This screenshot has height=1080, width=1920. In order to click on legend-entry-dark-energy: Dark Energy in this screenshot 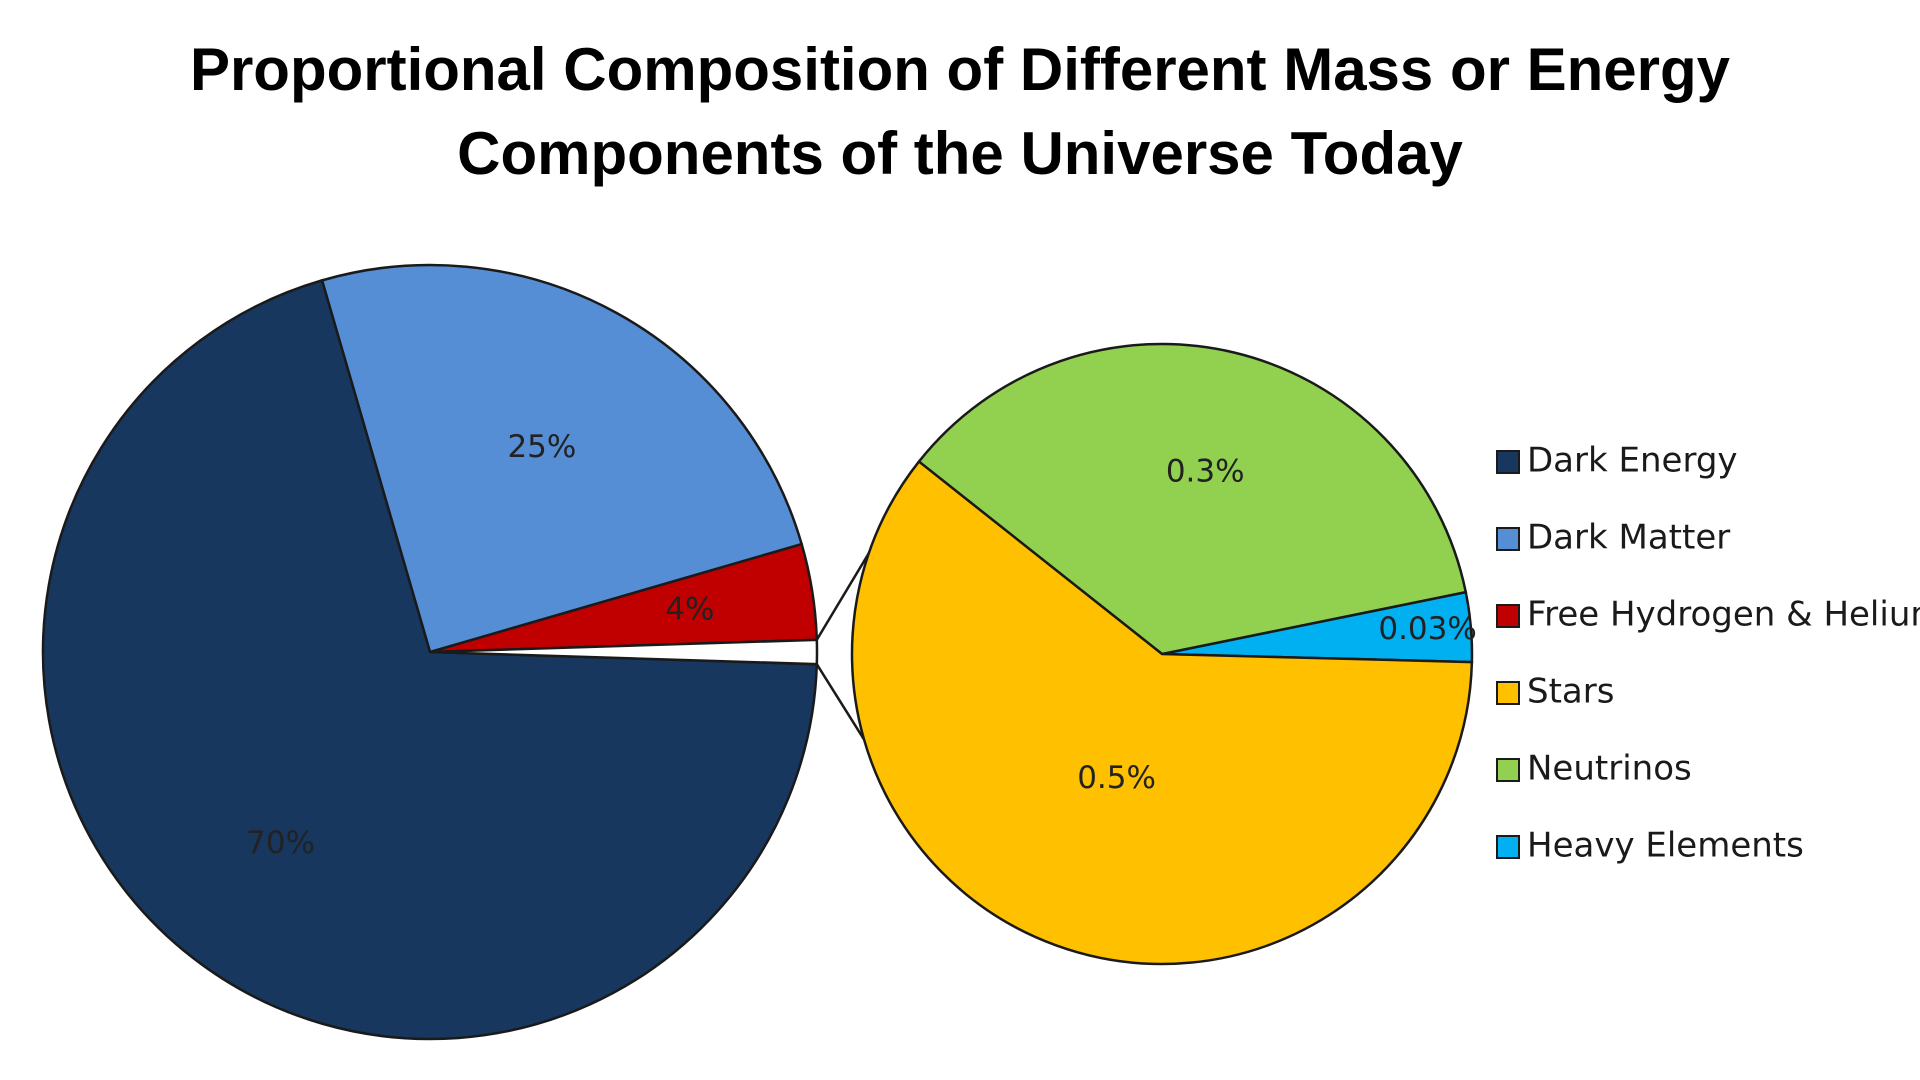, I will do `click(1617, 461)`.